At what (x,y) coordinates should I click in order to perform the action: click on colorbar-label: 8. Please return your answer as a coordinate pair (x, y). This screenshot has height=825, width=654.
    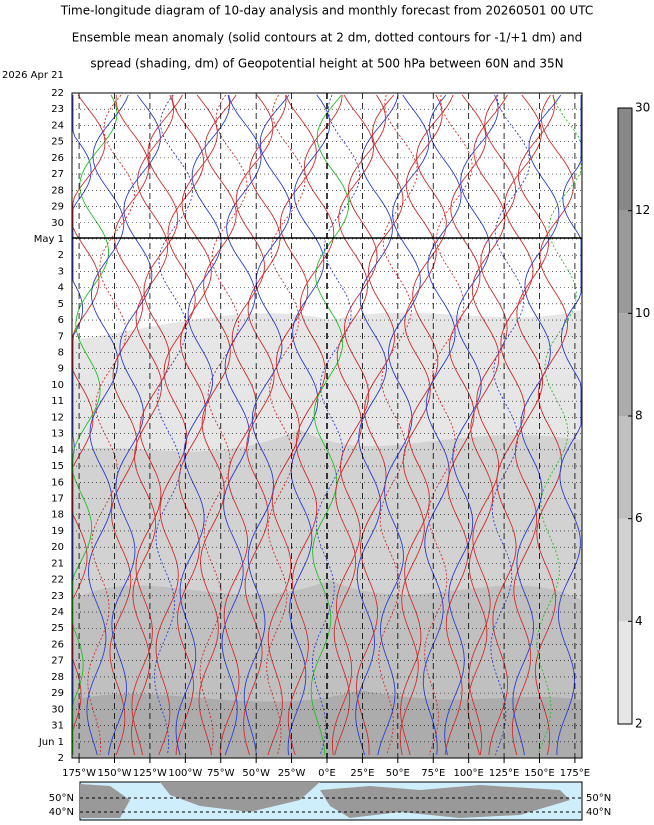
    Looking at the image, I should click on (639, 416).